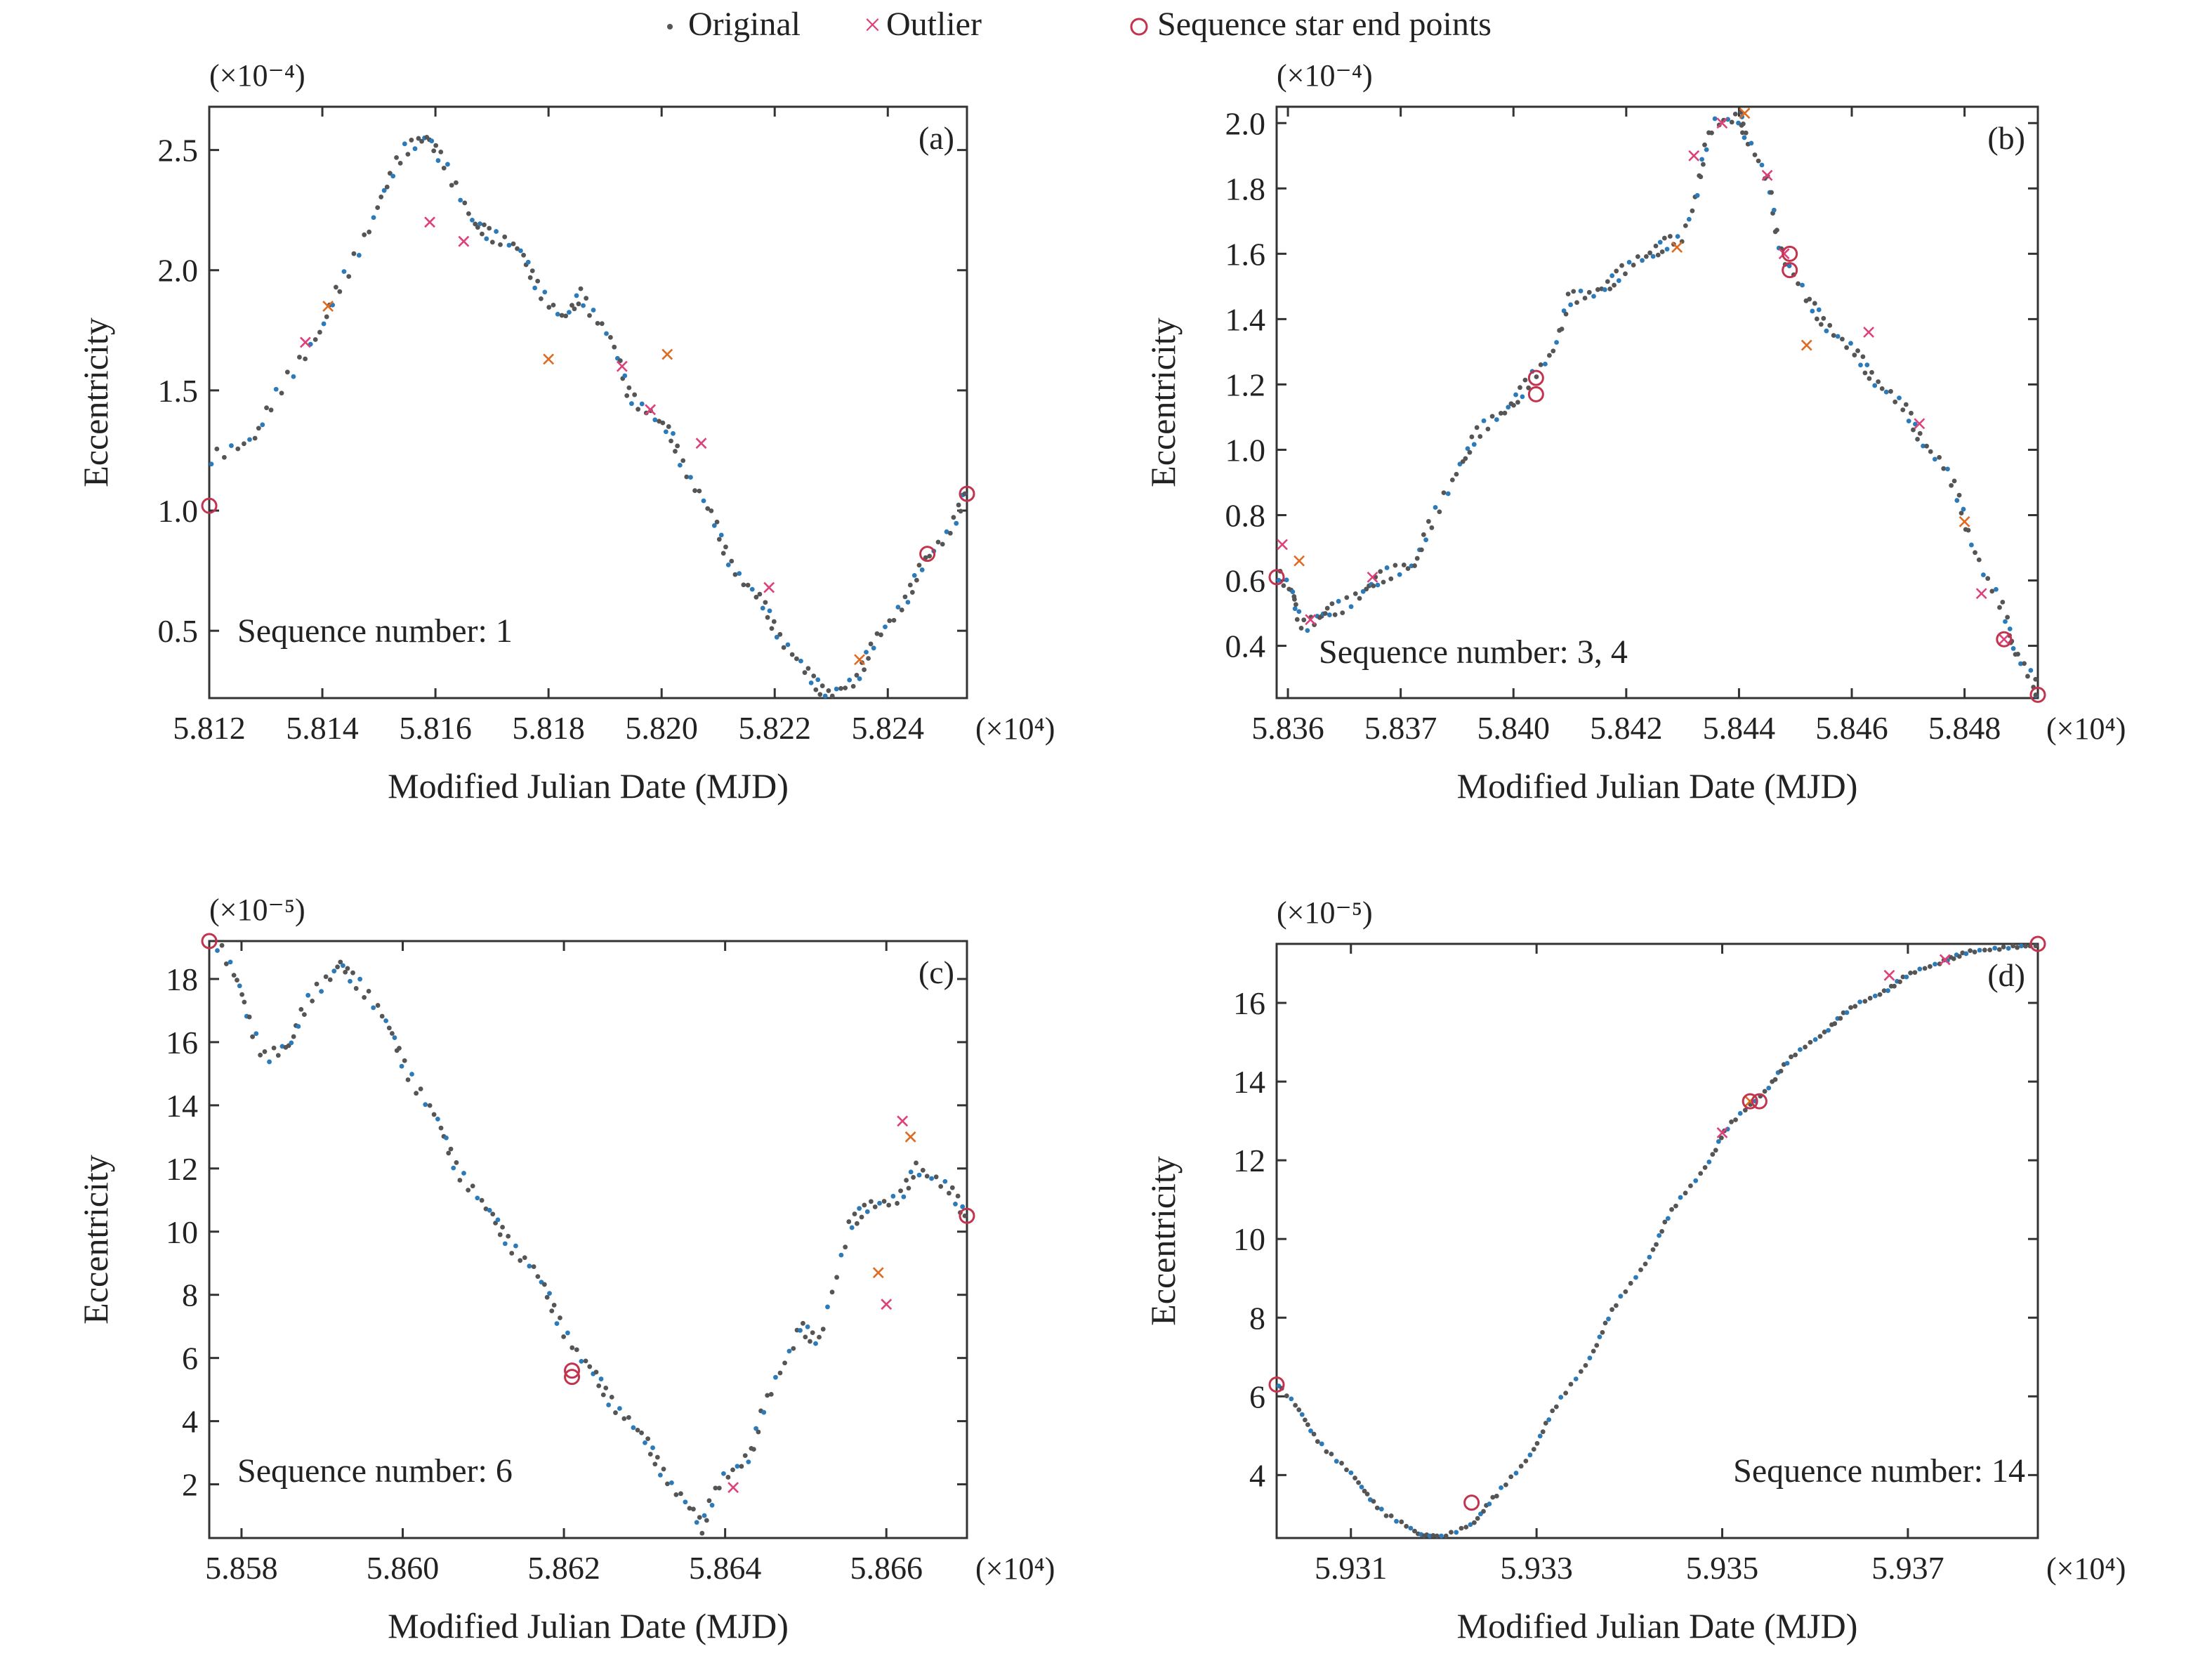 Image resolution: width=2212 pixels, height=1656 pixels. I want to click on y-multiplier: (×10⁻⁴), so click(257, 75).